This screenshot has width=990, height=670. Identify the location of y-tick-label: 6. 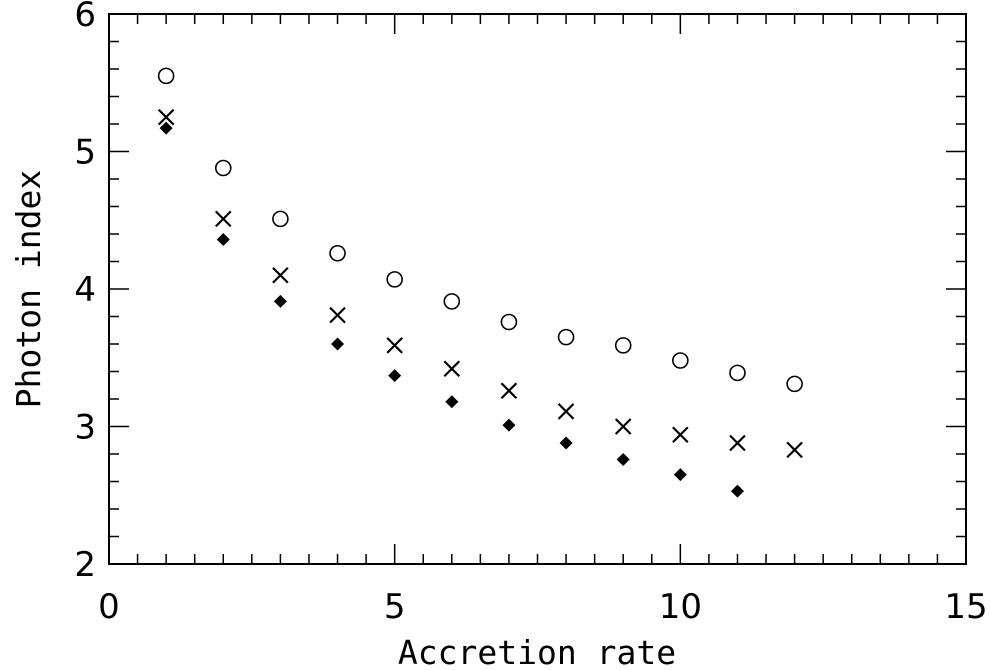
(85, 17).